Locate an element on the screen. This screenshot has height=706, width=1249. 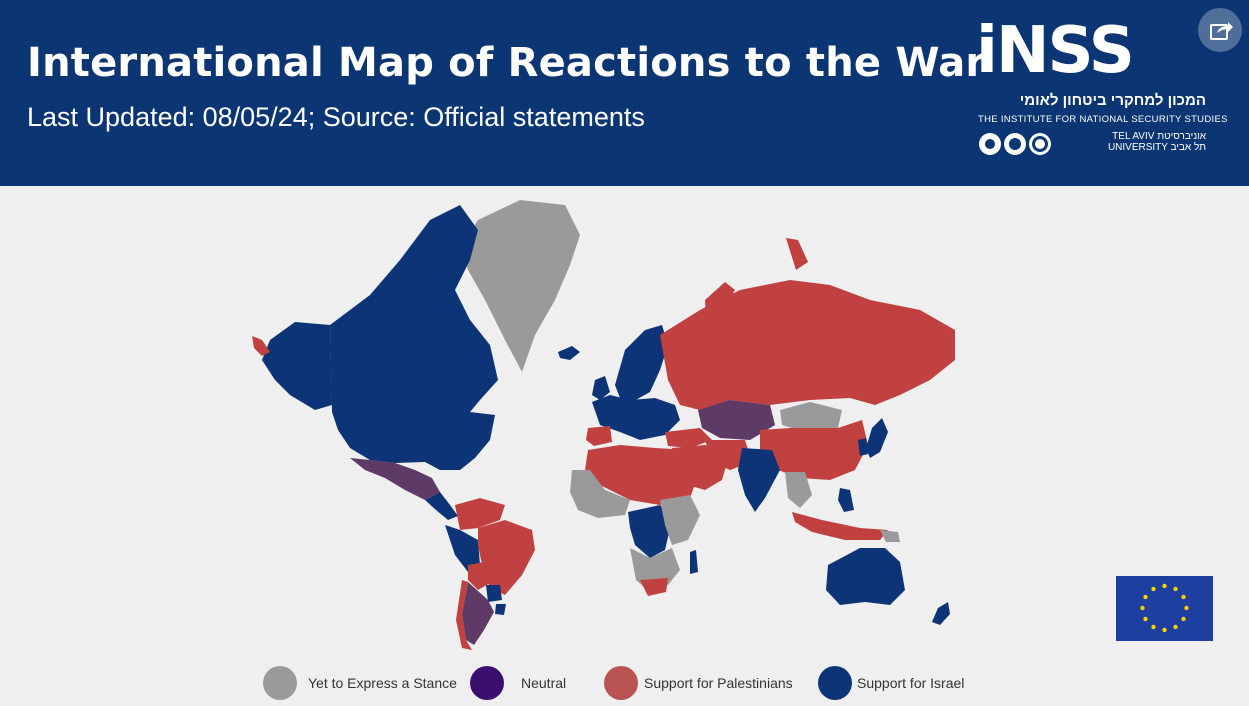
legend-item-no-stance: Yet to Express a Stance is located at coordinates (360, 683).